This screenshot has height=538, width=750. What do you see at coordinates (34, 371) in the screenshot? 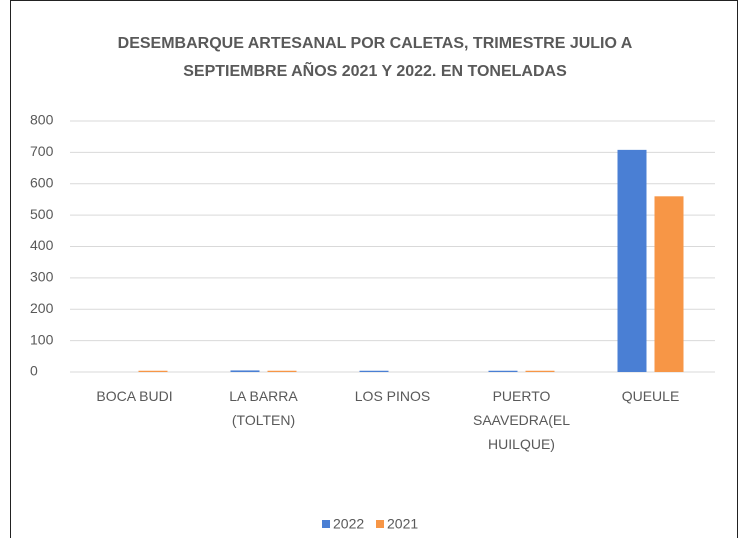
I see `y-tick-label: 0` at bounding box center [34, 371].